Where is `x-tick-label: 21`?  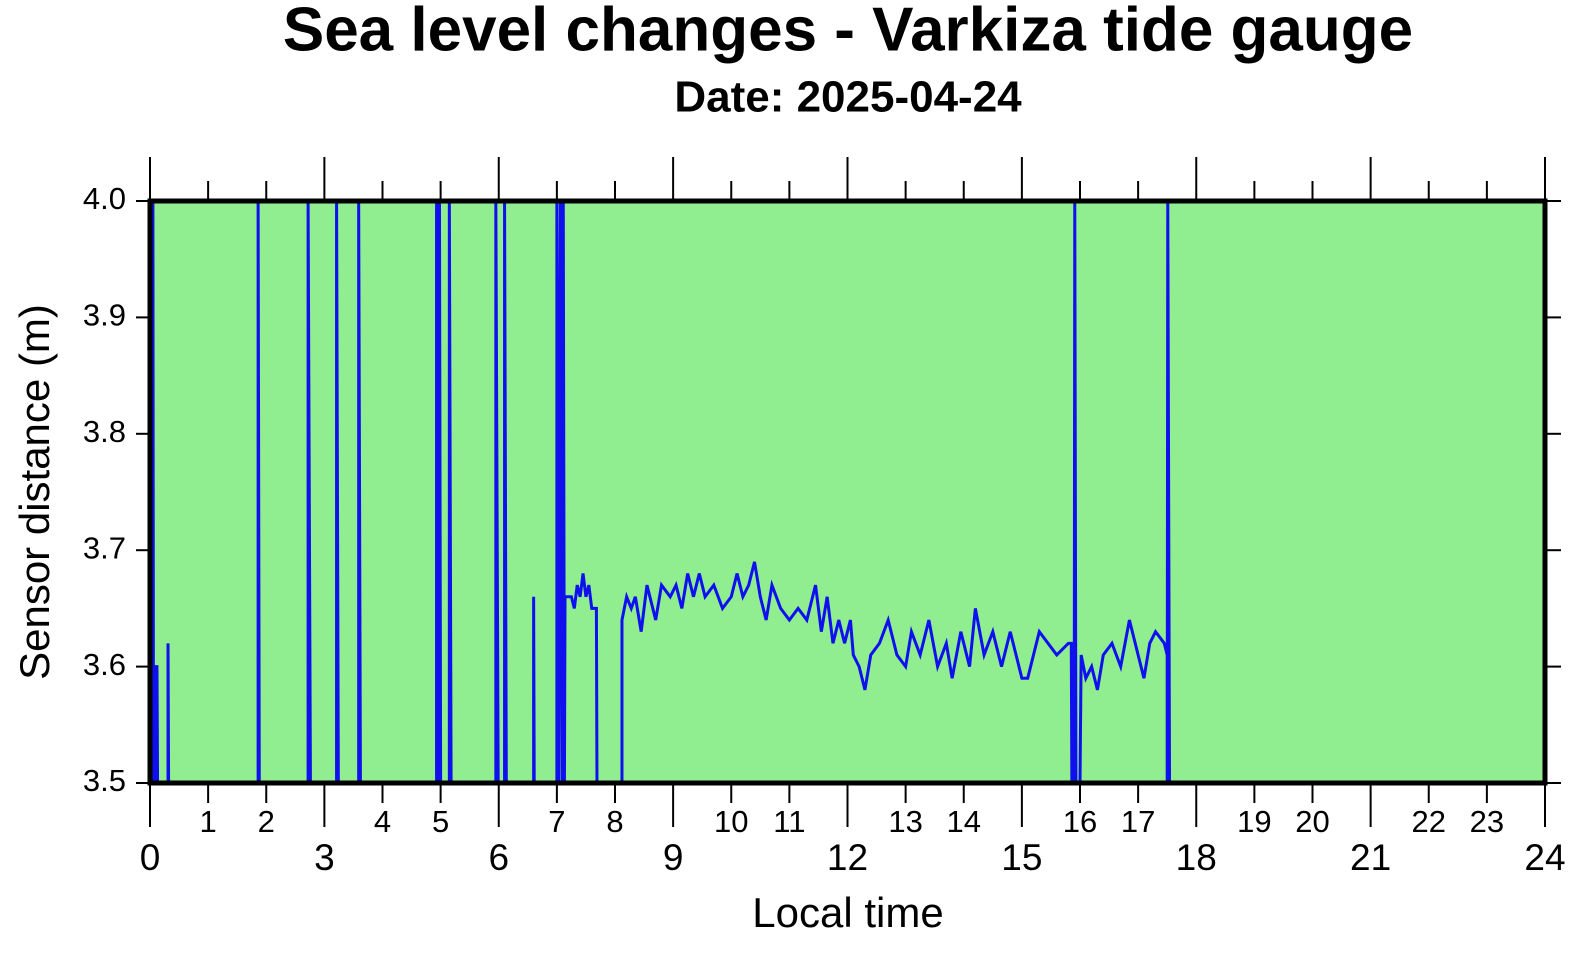
x-tick-label: 21 is located at coordinates (1370, 857).